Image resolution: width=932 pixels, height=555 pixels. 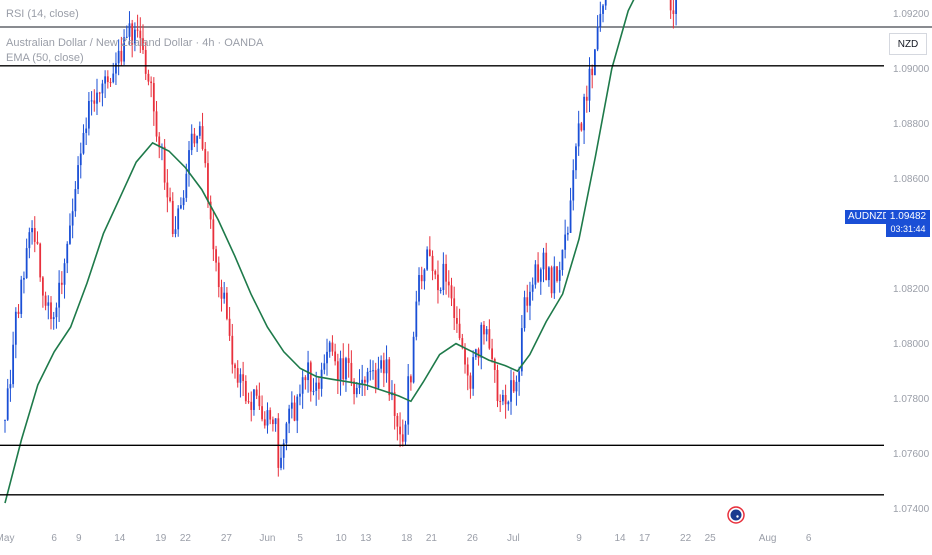 What do you see at coordinates (911, 344) in the screenshot?
I see `y-tick-label: 1.08000` at bounding box center [911, 344].